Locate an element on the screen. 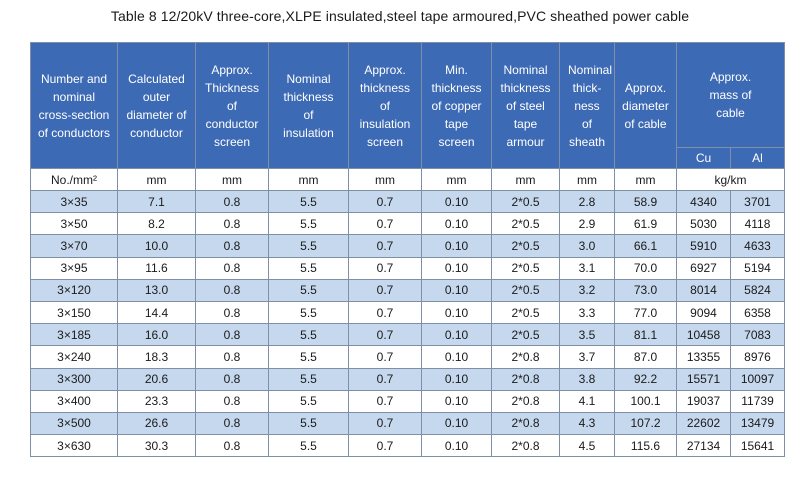 Image resolution: width=800 pixels, height=503 pixels. table-cell: 58.9 is located at coordinates (645, 201).